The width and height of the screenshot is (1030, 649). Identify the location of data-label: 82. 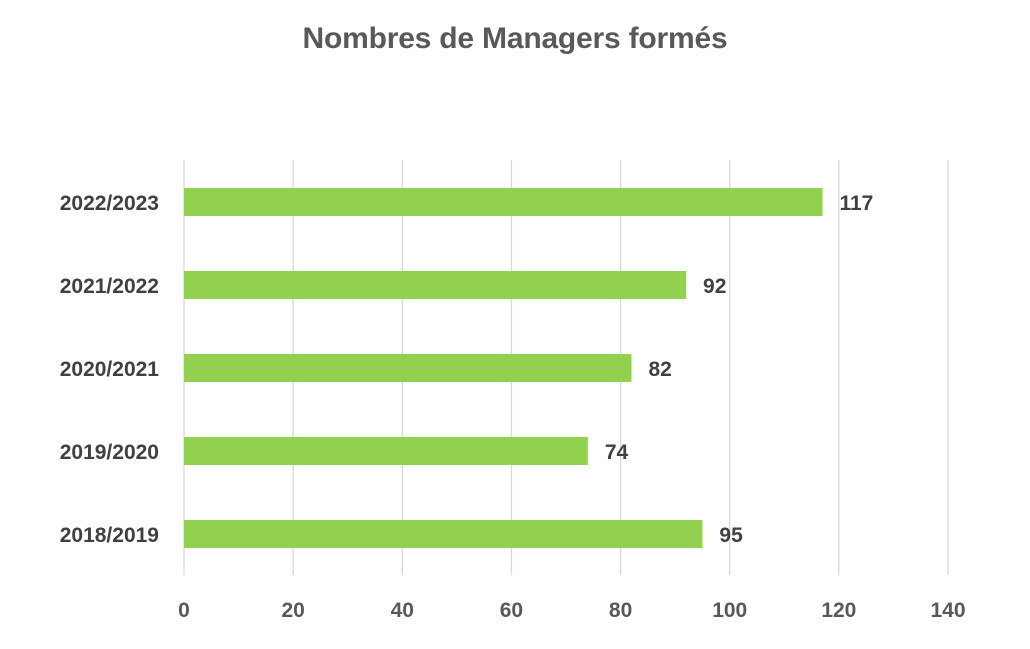
(659, 369).